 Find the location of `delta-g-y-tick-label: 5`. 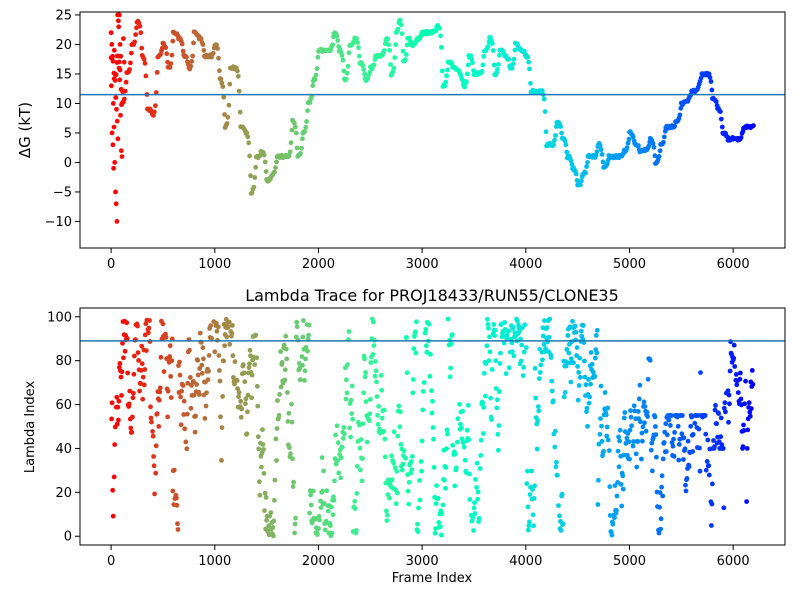

delta-g-y-tick-label: 5 is located at coordinates (68, 133).